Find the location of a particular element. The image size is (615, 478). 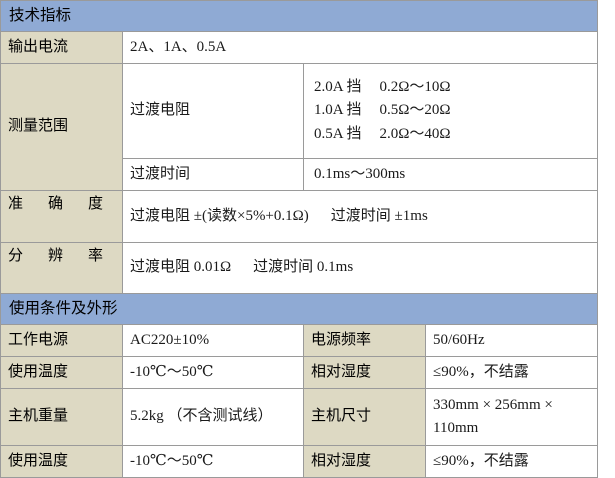

table-row-conditions-header: 使用条件及外形 is located at coordinates (299, 309).